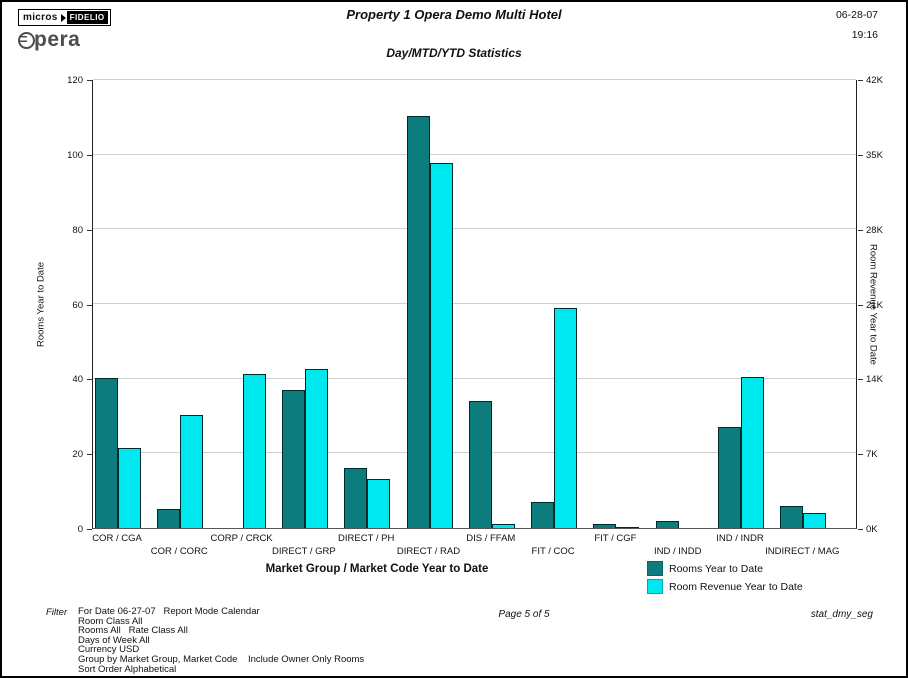 The image size is (908, 678). I want to click on left-axis-tick-label: 0, so click(80, 529).